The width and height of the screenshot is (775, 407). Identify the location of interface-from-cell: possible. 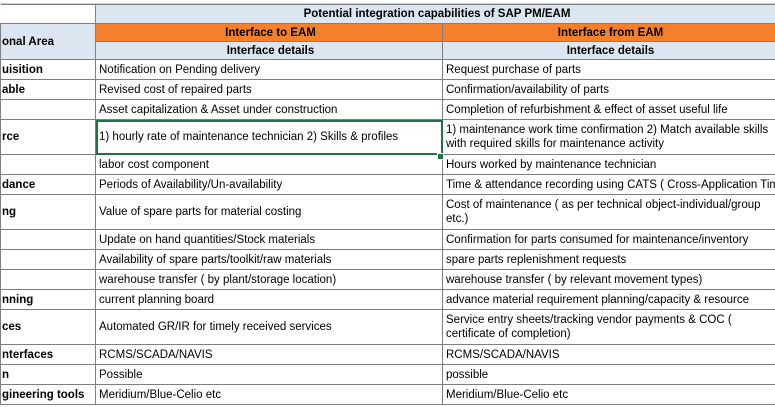
(608, 374).